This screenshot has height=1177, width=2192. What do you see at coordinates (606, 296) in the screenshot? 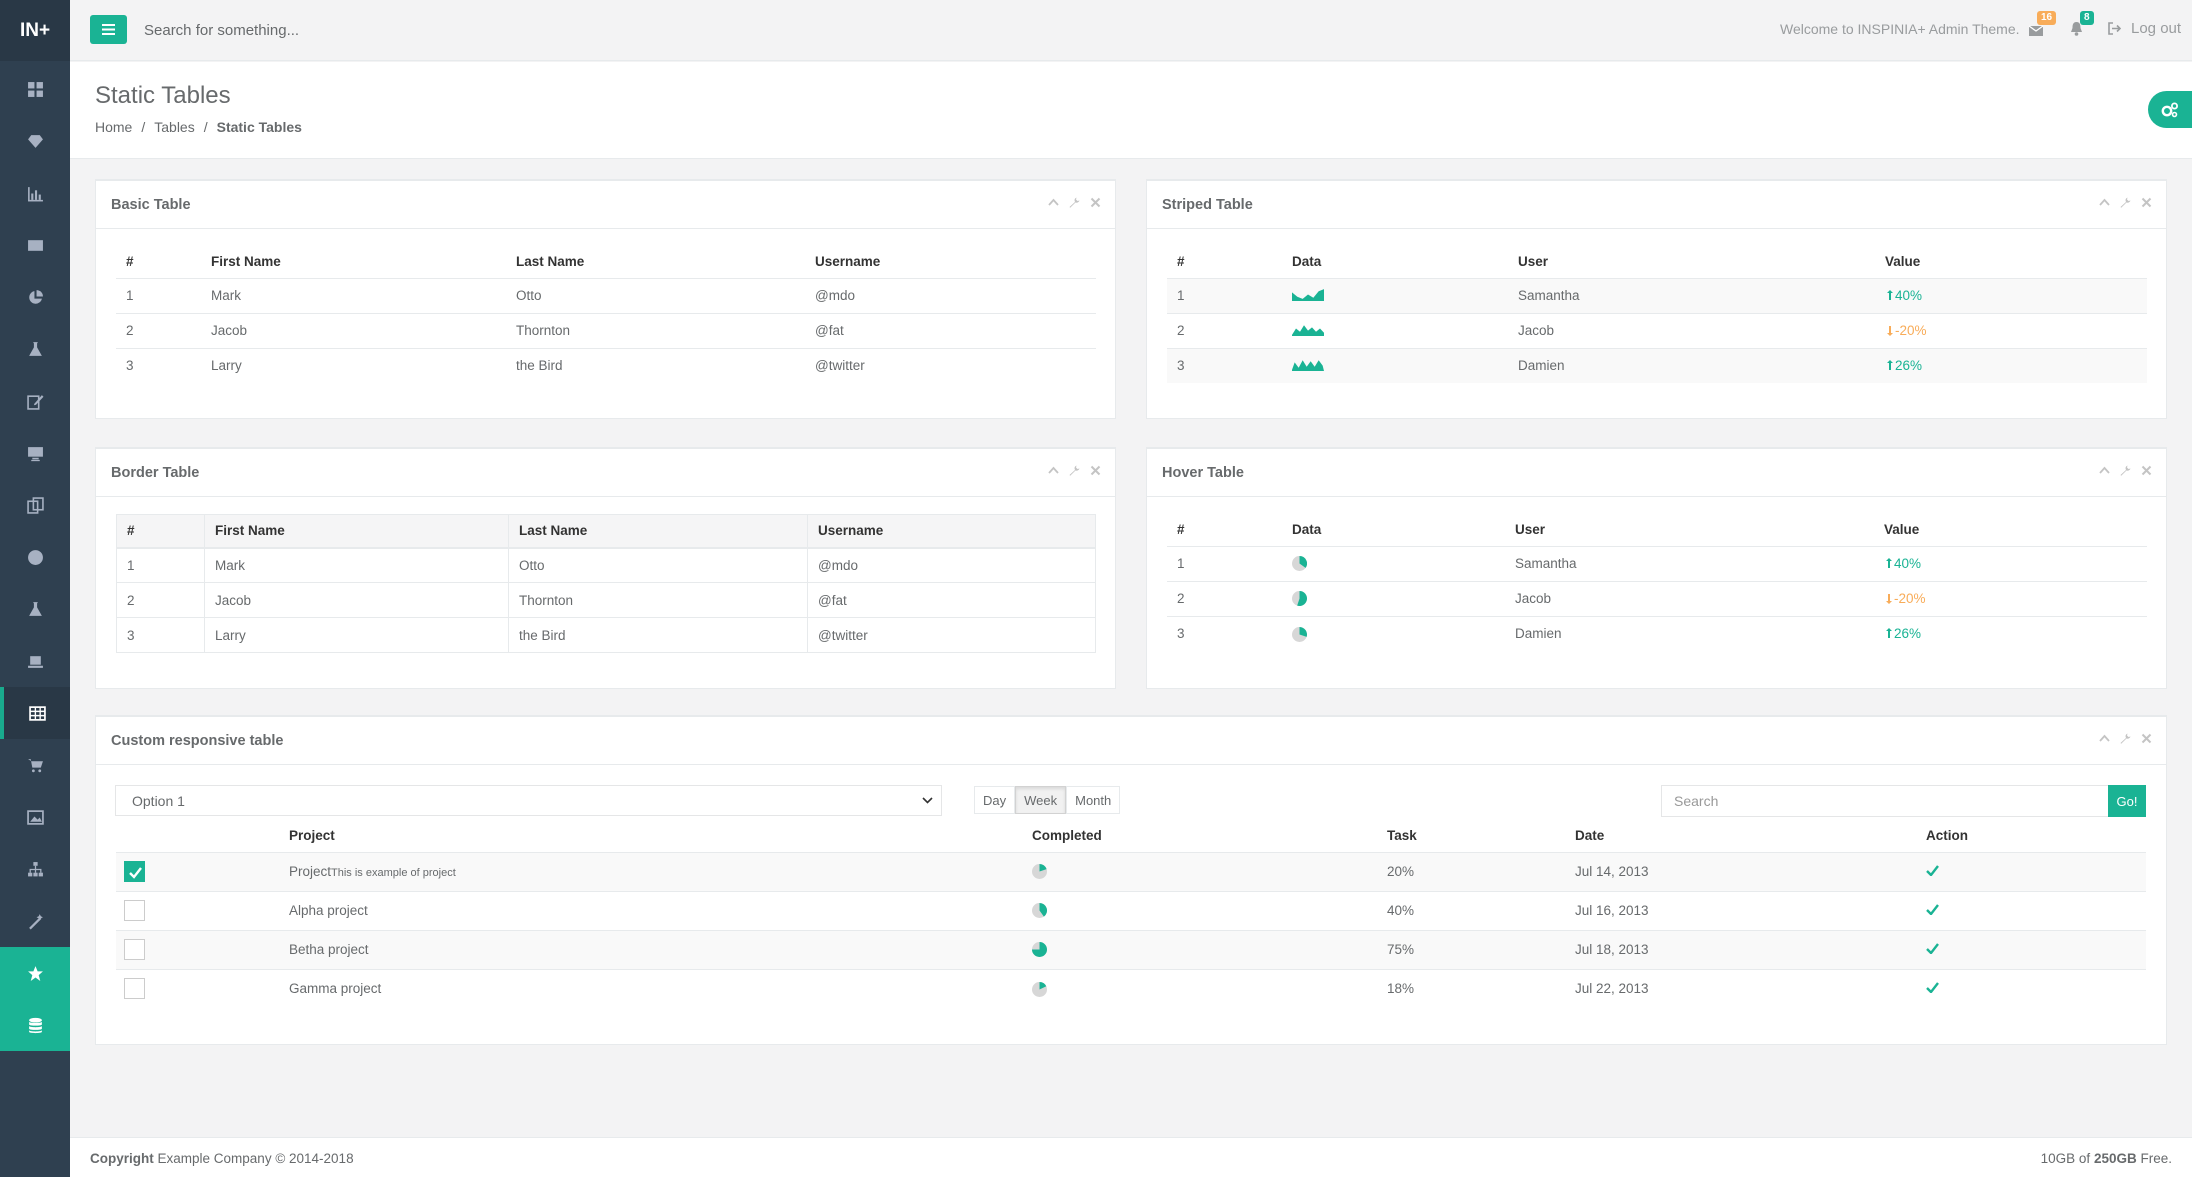
I see `table-row: 1 Mark Otto @mdo` at bounding box center [606, 296].